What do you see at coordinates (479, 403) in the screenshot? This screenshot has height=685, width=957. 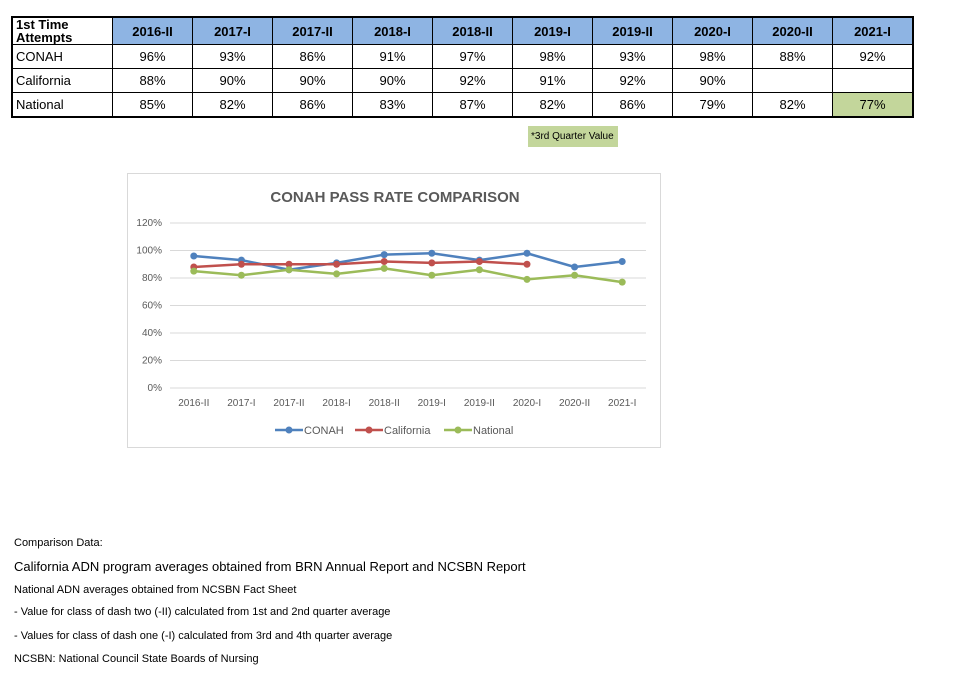 I see `x-tick-label: 2019-II` at bounding box center [479, 403].